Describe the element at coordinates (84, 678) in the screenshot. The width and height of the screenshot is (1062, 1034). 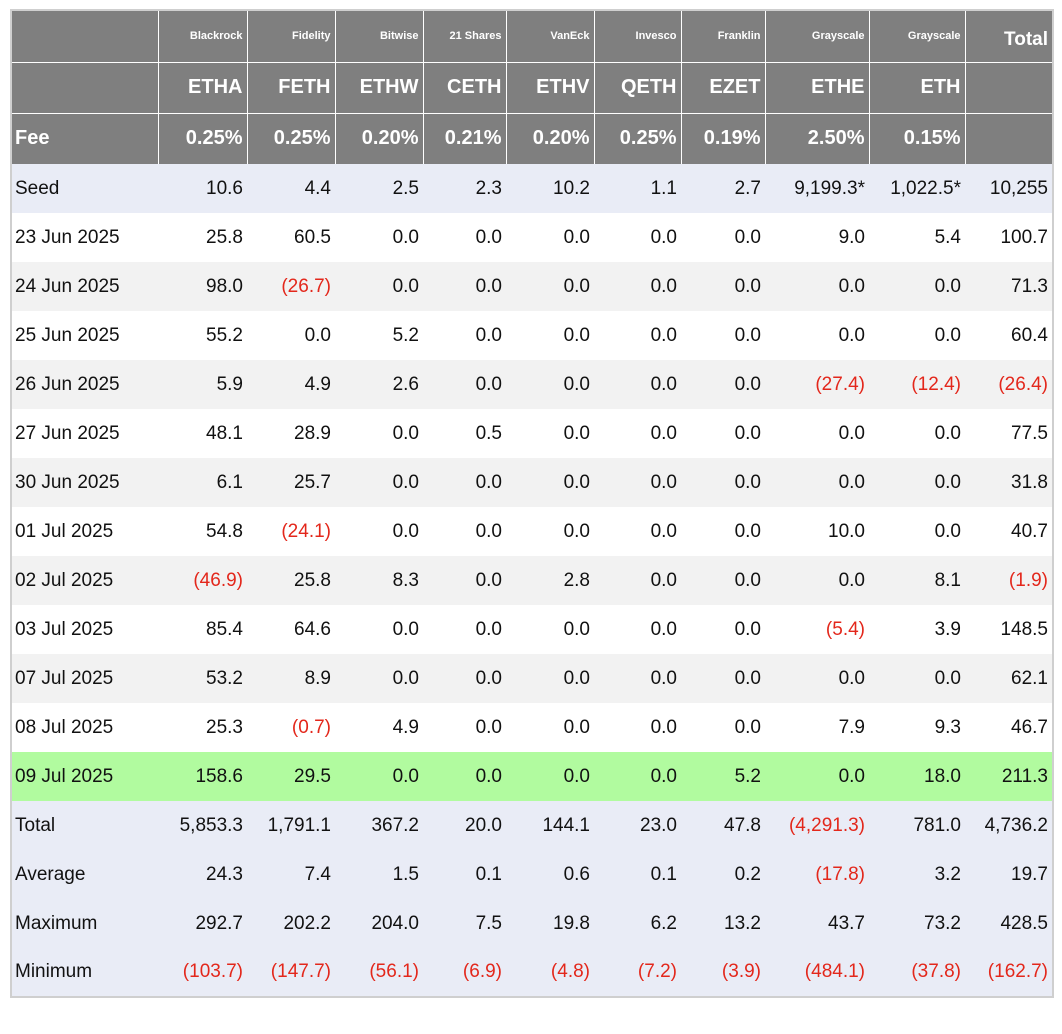
I see `row-label: 07 Jul 2025` at that location.